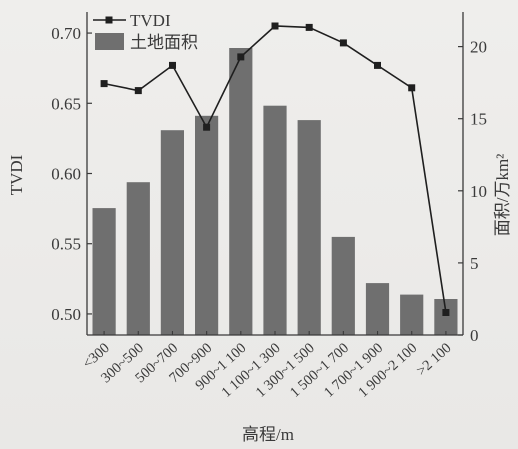 The width and height of the screenshot is (518, 449). What do you see at coordinates (474, 335) in the screenshot?
I see `right-tick-label-0: 0` at bounding box center [474, 335].